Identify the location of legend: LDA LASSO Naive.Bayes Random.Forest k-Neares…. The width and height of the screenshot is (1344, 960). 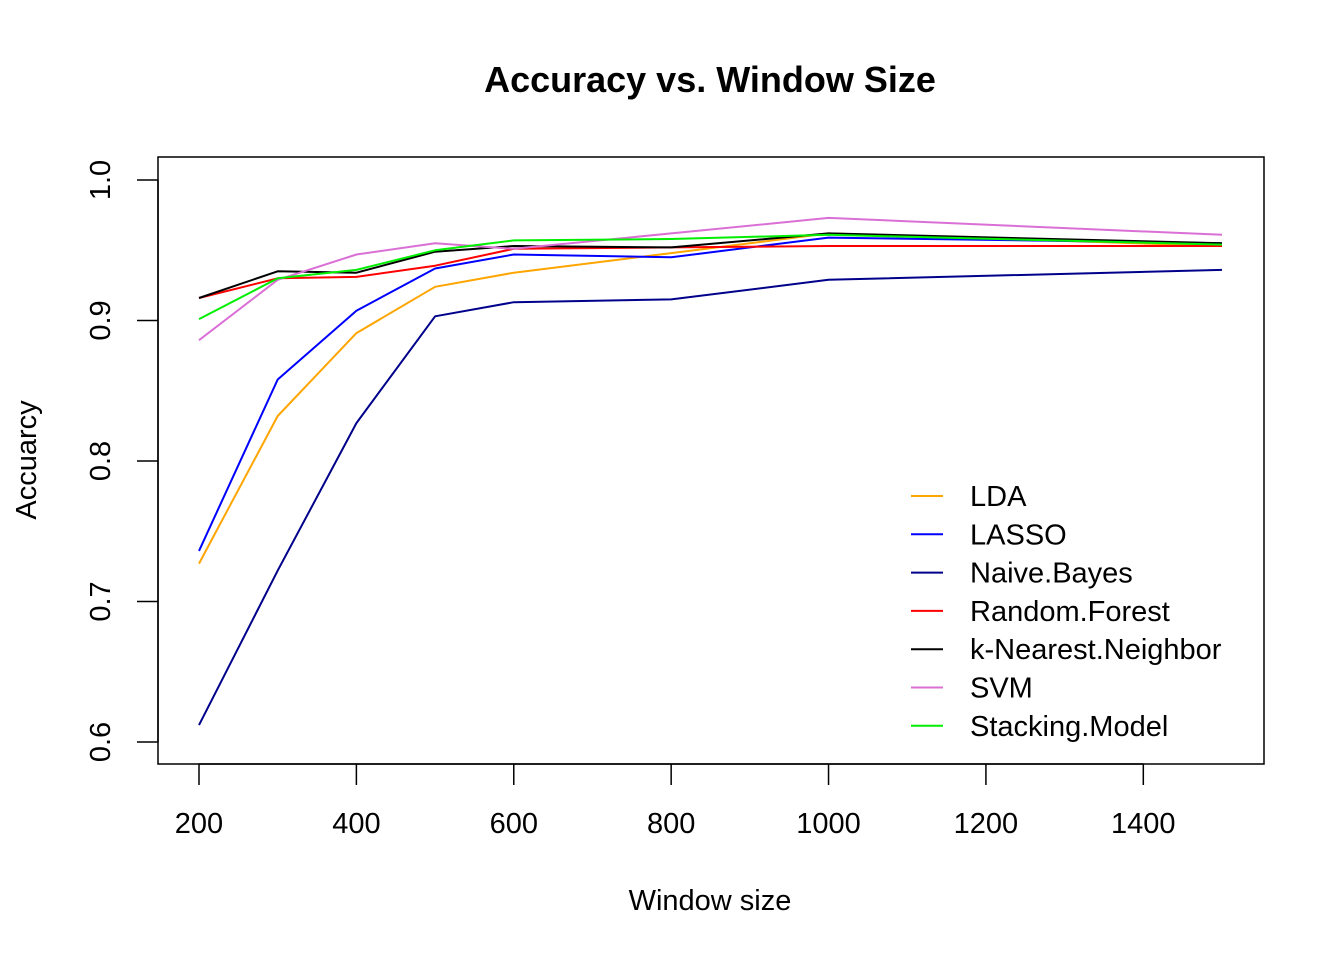
(1066, 612).